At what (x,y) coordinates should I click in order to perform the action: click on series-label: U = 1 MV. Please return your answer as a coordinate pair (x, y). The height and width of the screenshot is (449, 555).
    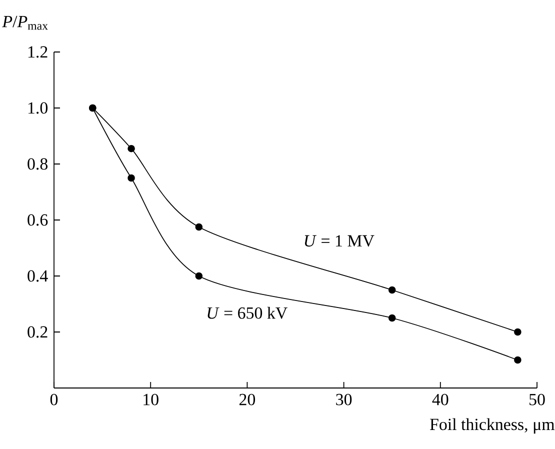
    Looking at the image, I should click on (339, 241).